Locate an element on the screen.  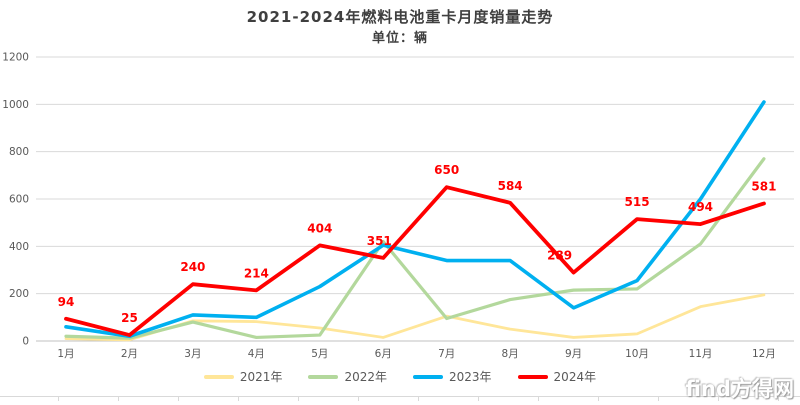
x-axis-label: 8月 is located at coordinates (510, 354).